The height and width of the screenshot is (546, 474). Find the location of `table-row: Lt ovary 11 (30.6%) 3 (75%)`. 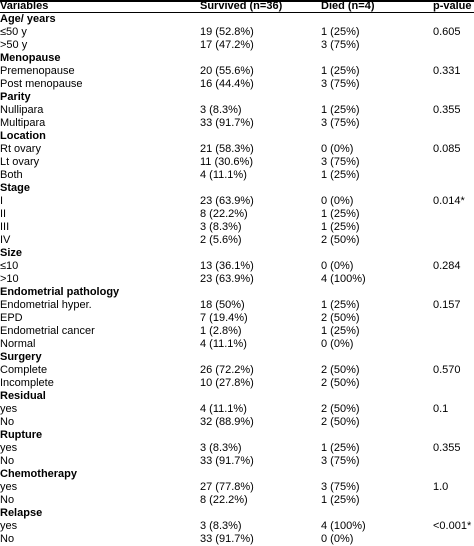

table-row: Lt ovary 11 (30.6%) 3 (75%) is located at coordinates (237, 162).